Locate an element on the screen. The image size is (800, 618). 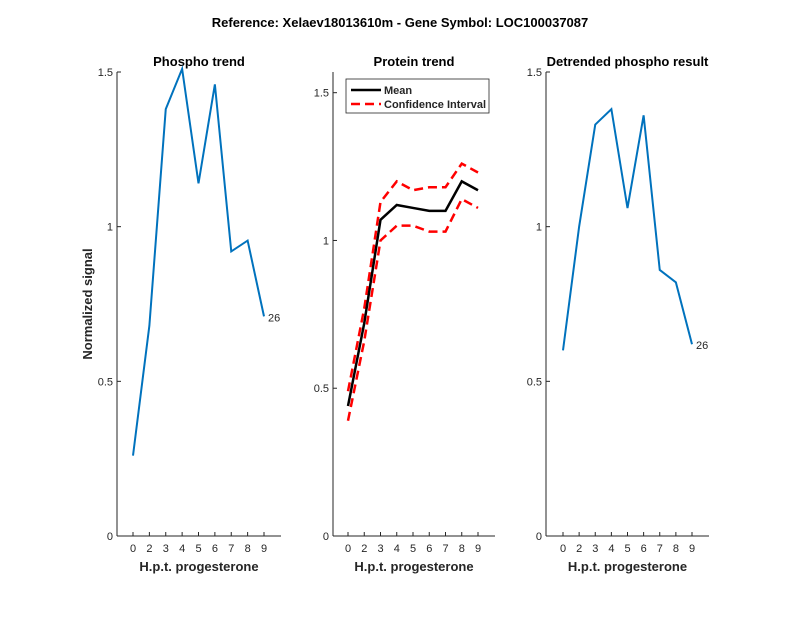
y-axis-label: Normalized signal is located at coordinates (87, 303).